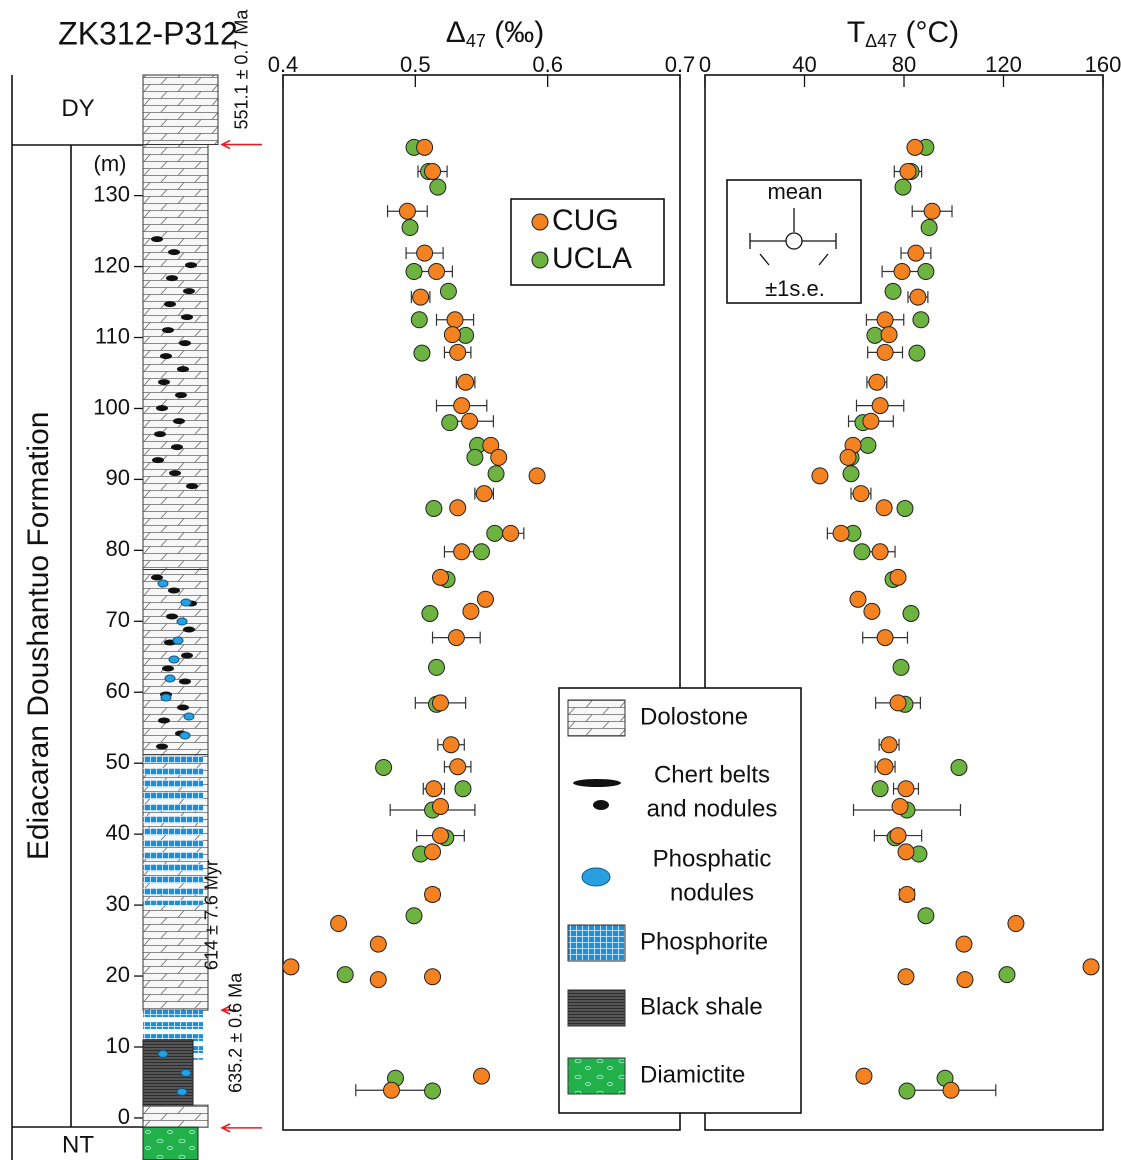 The height and width of the screenshot is (1160, 1121). What do you see at coordinates (242, 69) in the screenshot?
I see `age-label: 551.1 ± 0.7 Ma` at bounding box center [242, 69].